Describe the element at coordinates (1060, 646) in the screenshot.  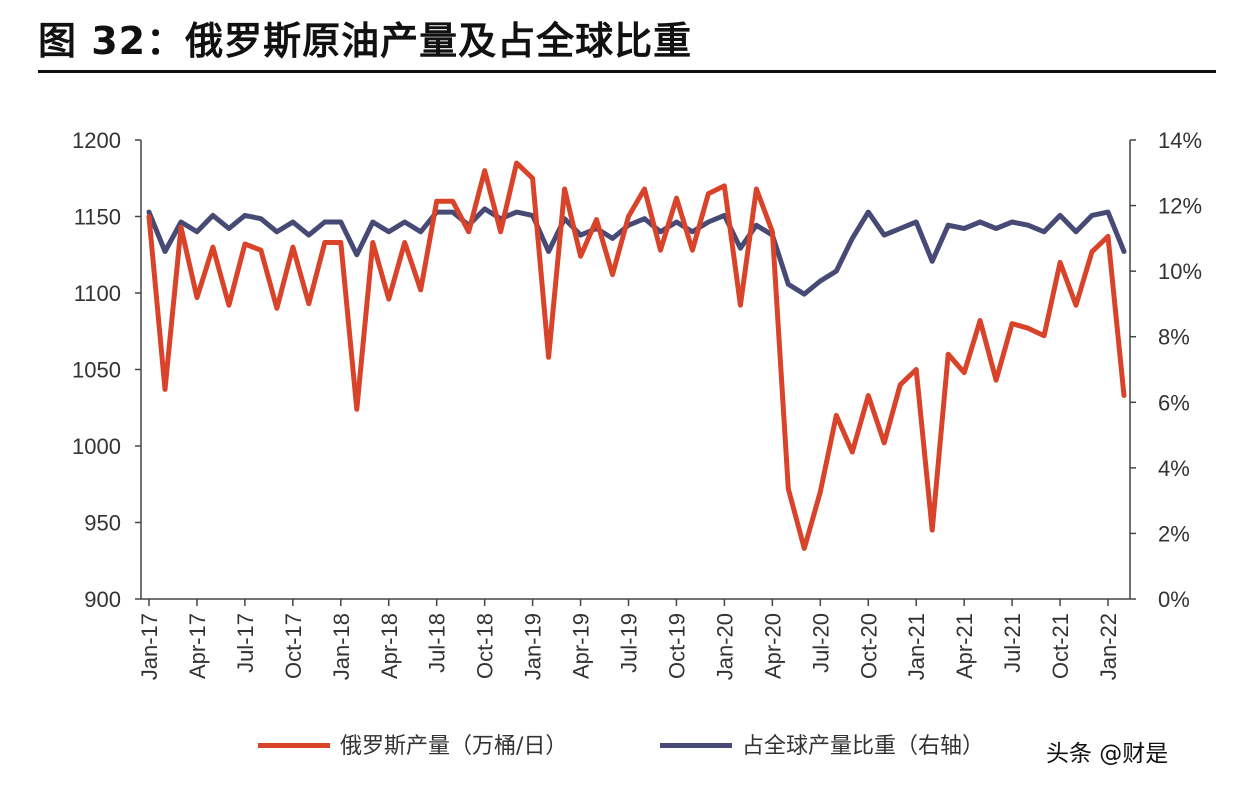
I see `x-tick-label: Oct-21` at that location.